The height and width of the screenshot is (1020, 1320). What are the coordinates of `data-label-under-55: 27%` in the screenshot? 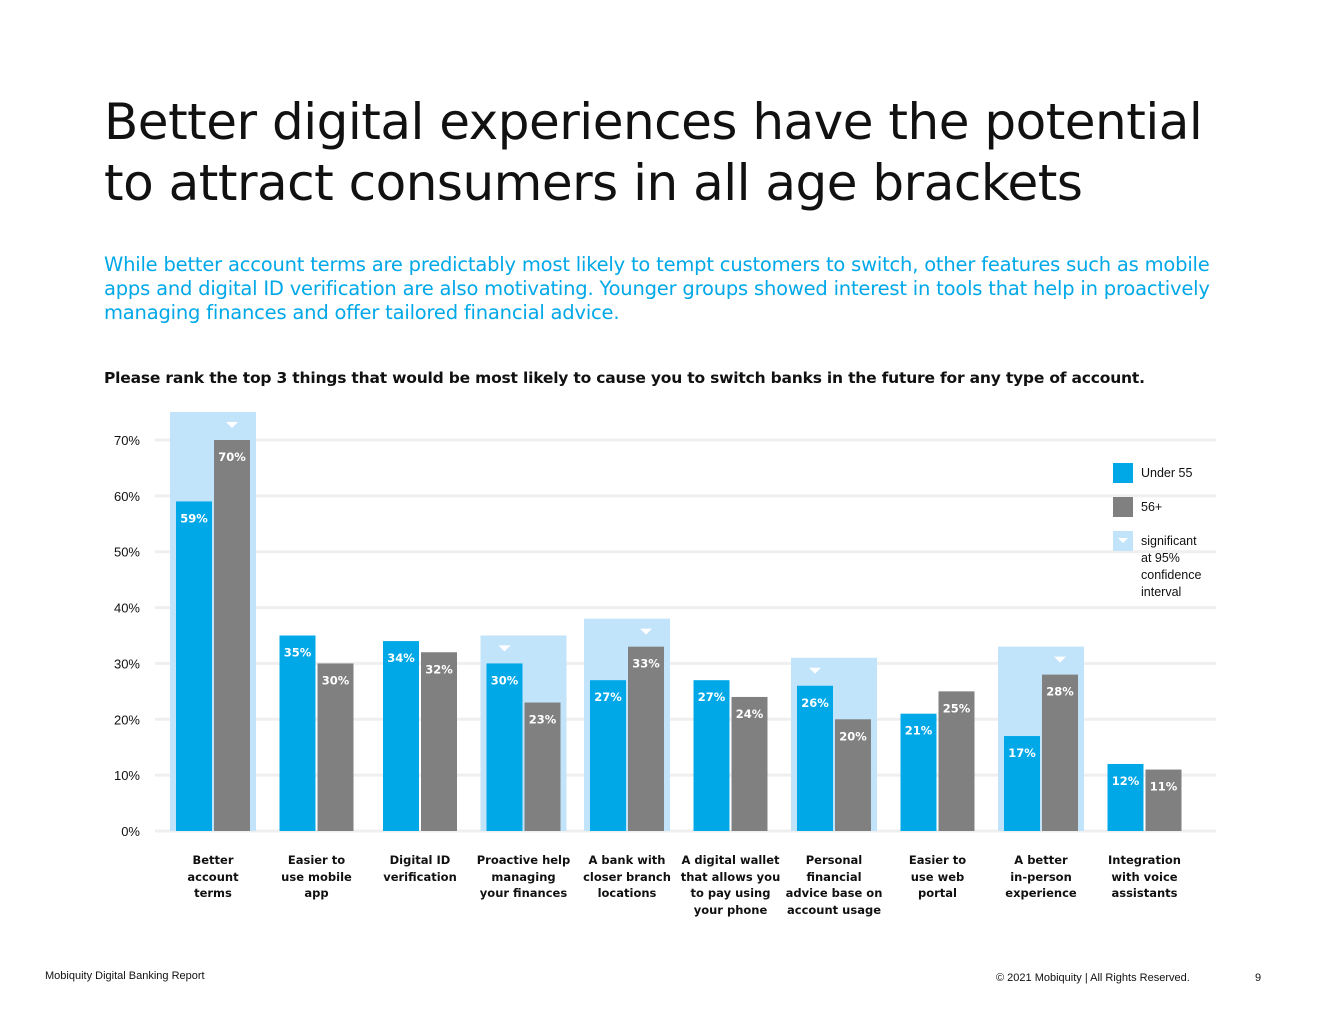 It's located at (608, 697).